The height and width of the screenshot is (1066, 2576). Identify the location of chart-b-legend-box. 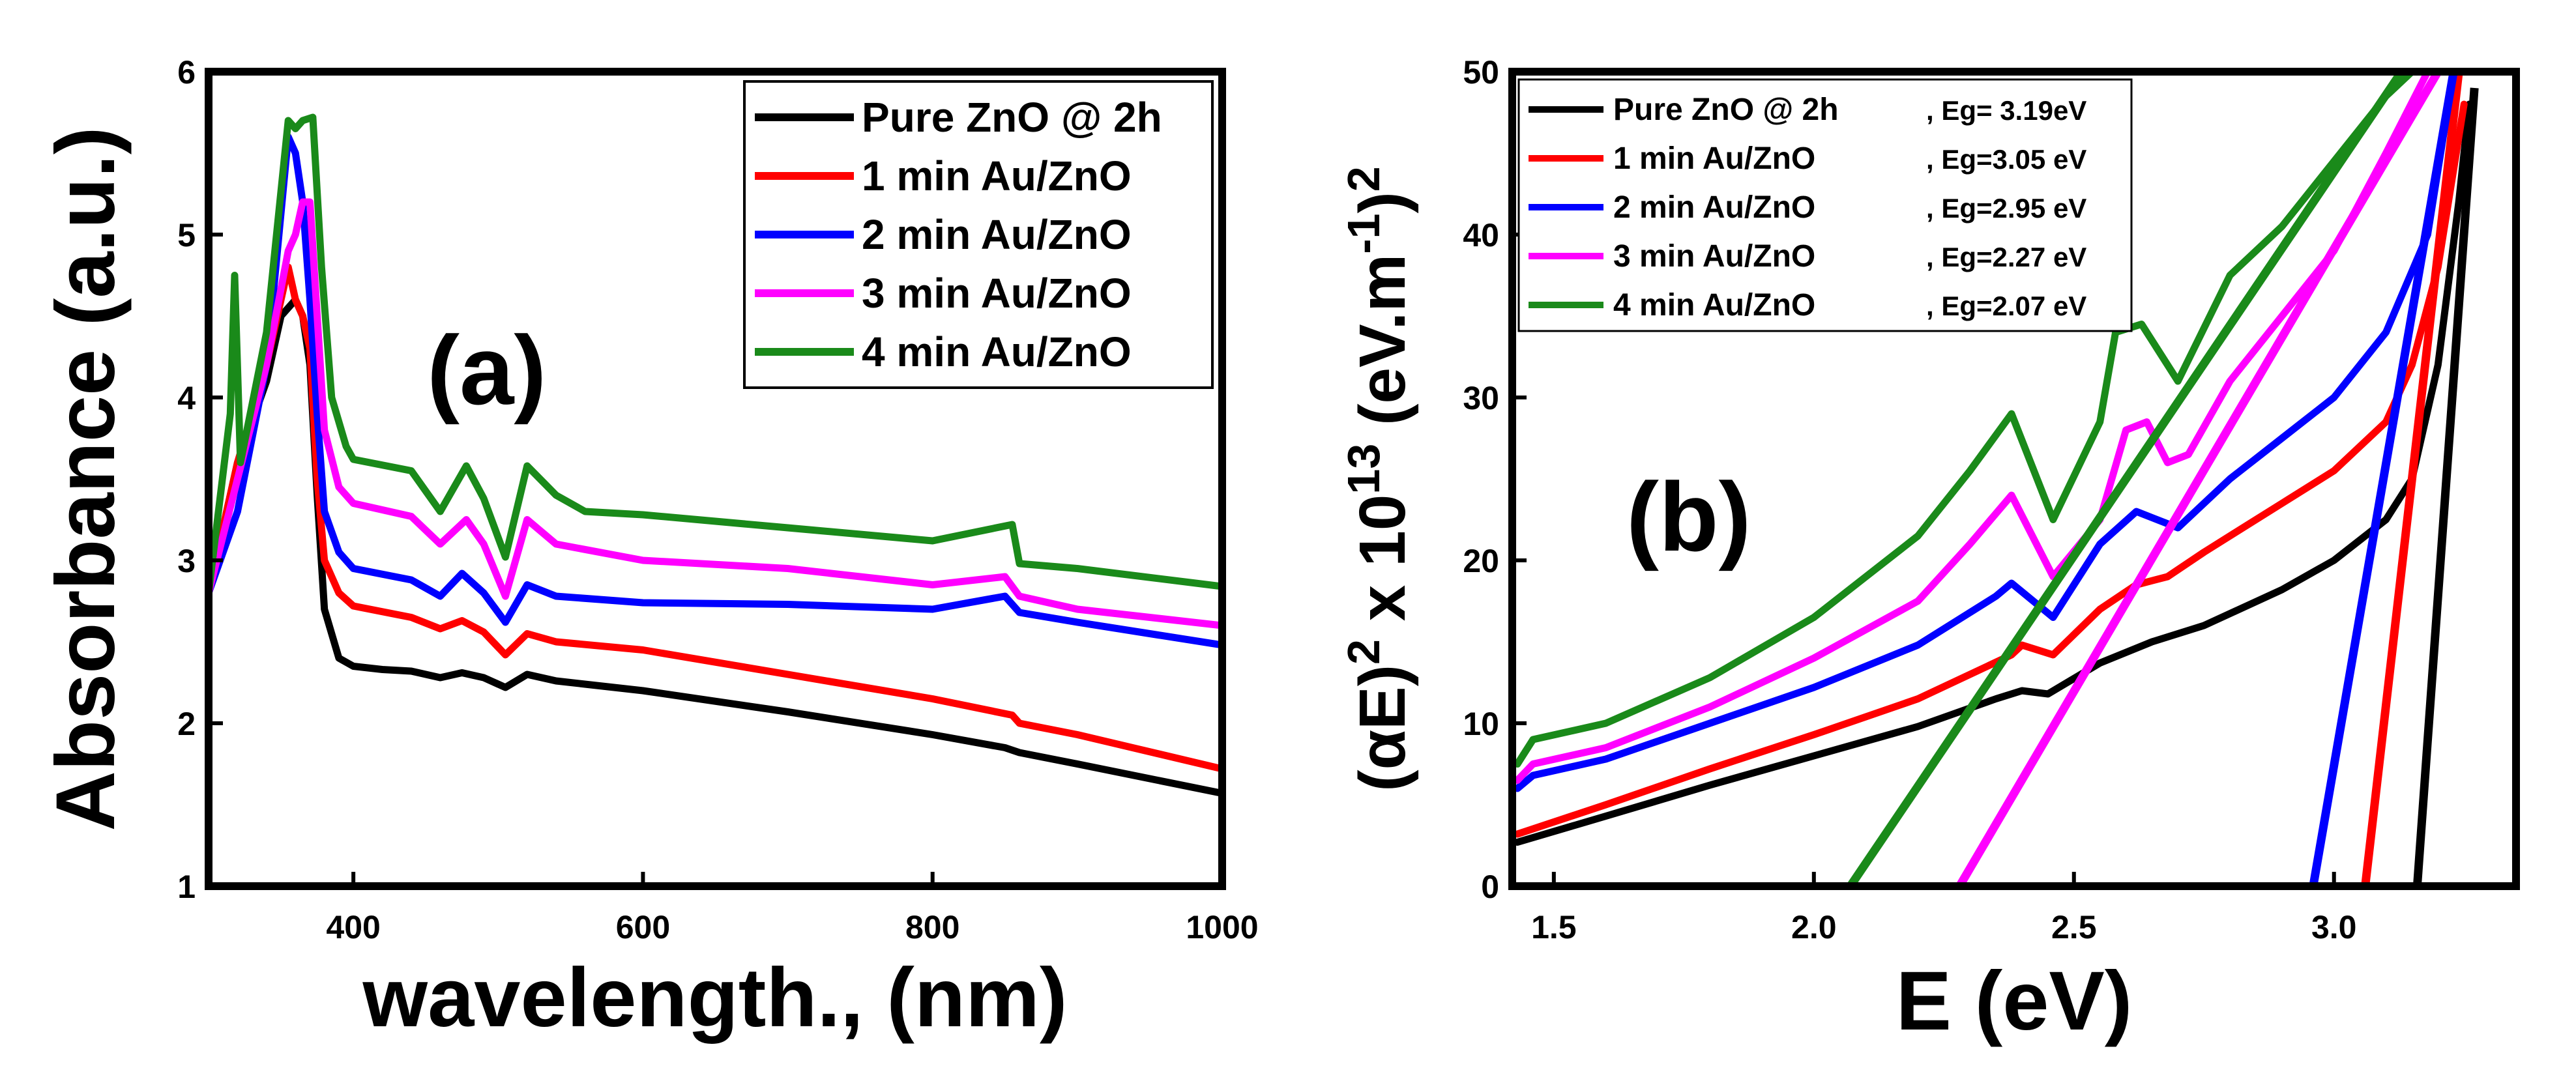
(1825, 205).